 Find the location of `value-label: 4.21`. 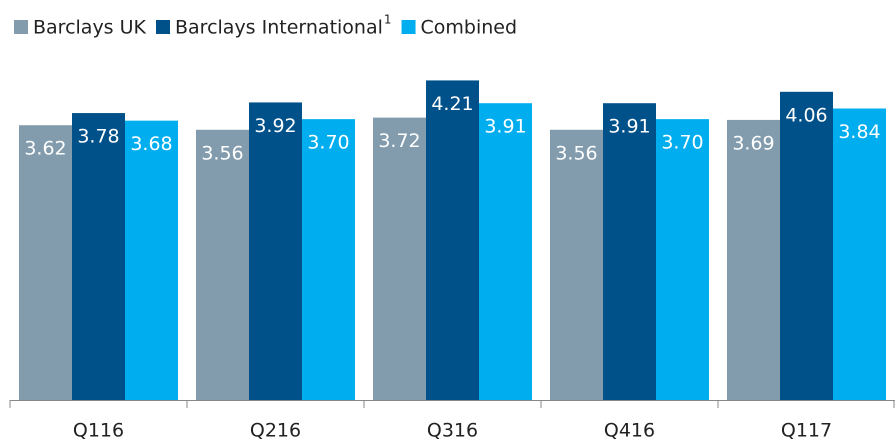

value-label: 4.21 is located at coordinates (452, 104).